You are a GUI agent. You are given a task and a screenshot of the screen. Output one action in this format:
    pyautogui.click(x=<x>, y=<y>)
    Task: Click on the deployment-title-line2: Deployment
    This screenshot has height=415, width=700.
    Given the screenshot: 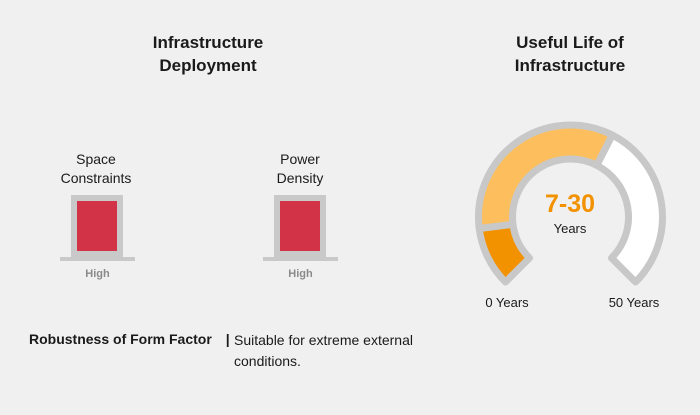 What is the action you would take?
    pyautogui.click(x=208, y=65)
    